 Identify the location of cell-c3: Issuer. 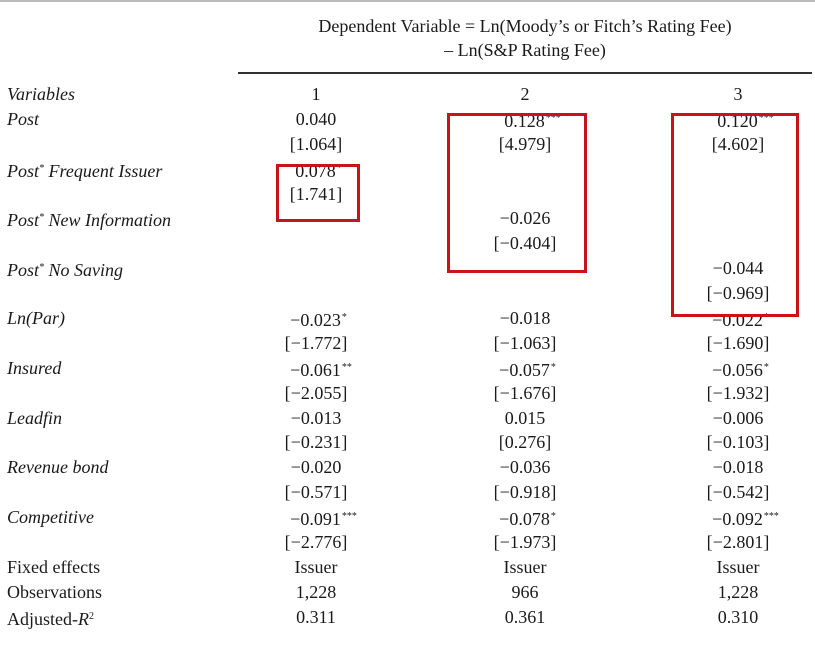
(738, 566).